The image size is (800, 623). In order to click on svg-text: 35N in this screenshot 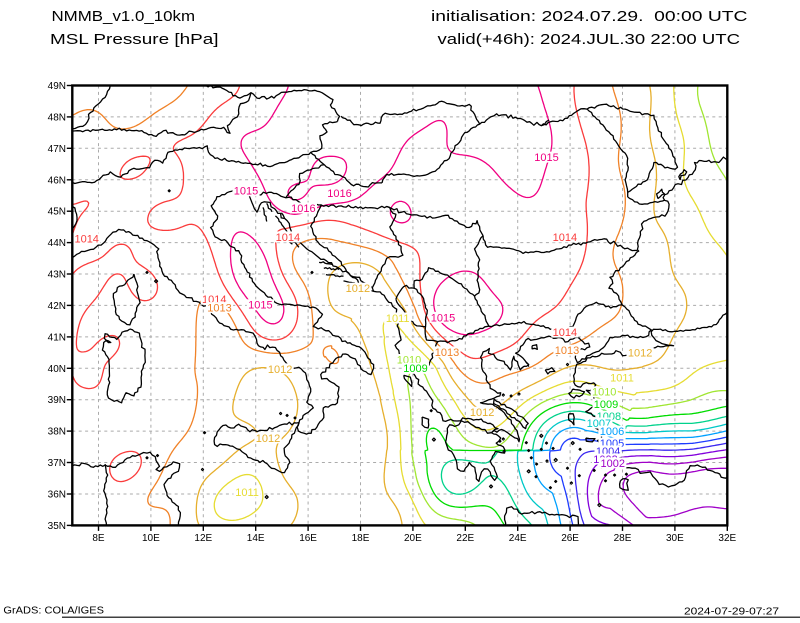, I will do `click(57, 526)`.